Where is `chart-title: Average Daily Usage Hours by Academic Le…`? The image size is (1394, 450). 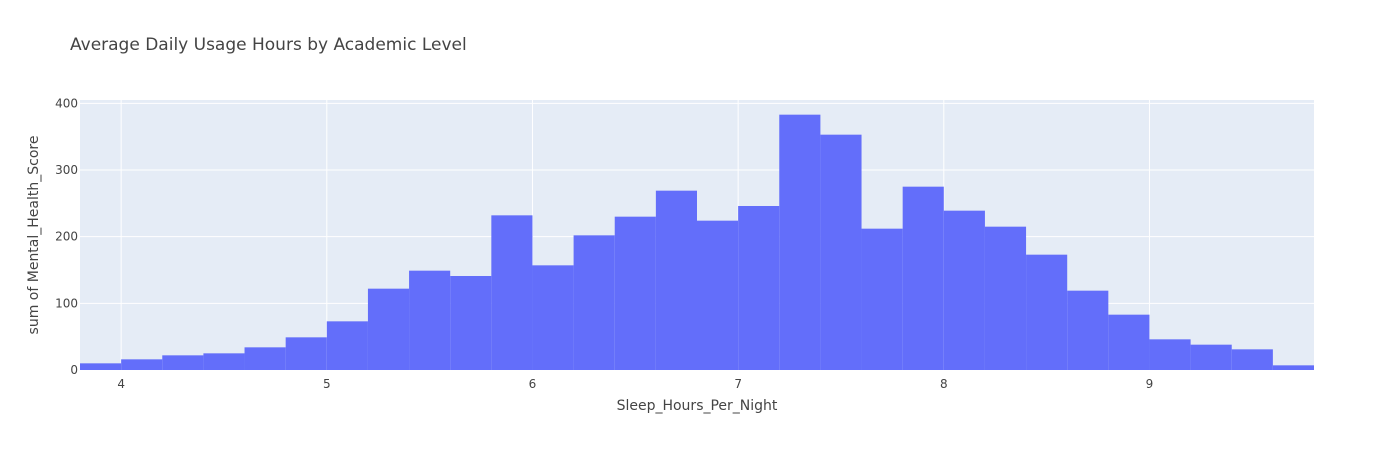
chart-title: Average Daily Usage Hours by Academic Le… is located at coordinates (268, 45).